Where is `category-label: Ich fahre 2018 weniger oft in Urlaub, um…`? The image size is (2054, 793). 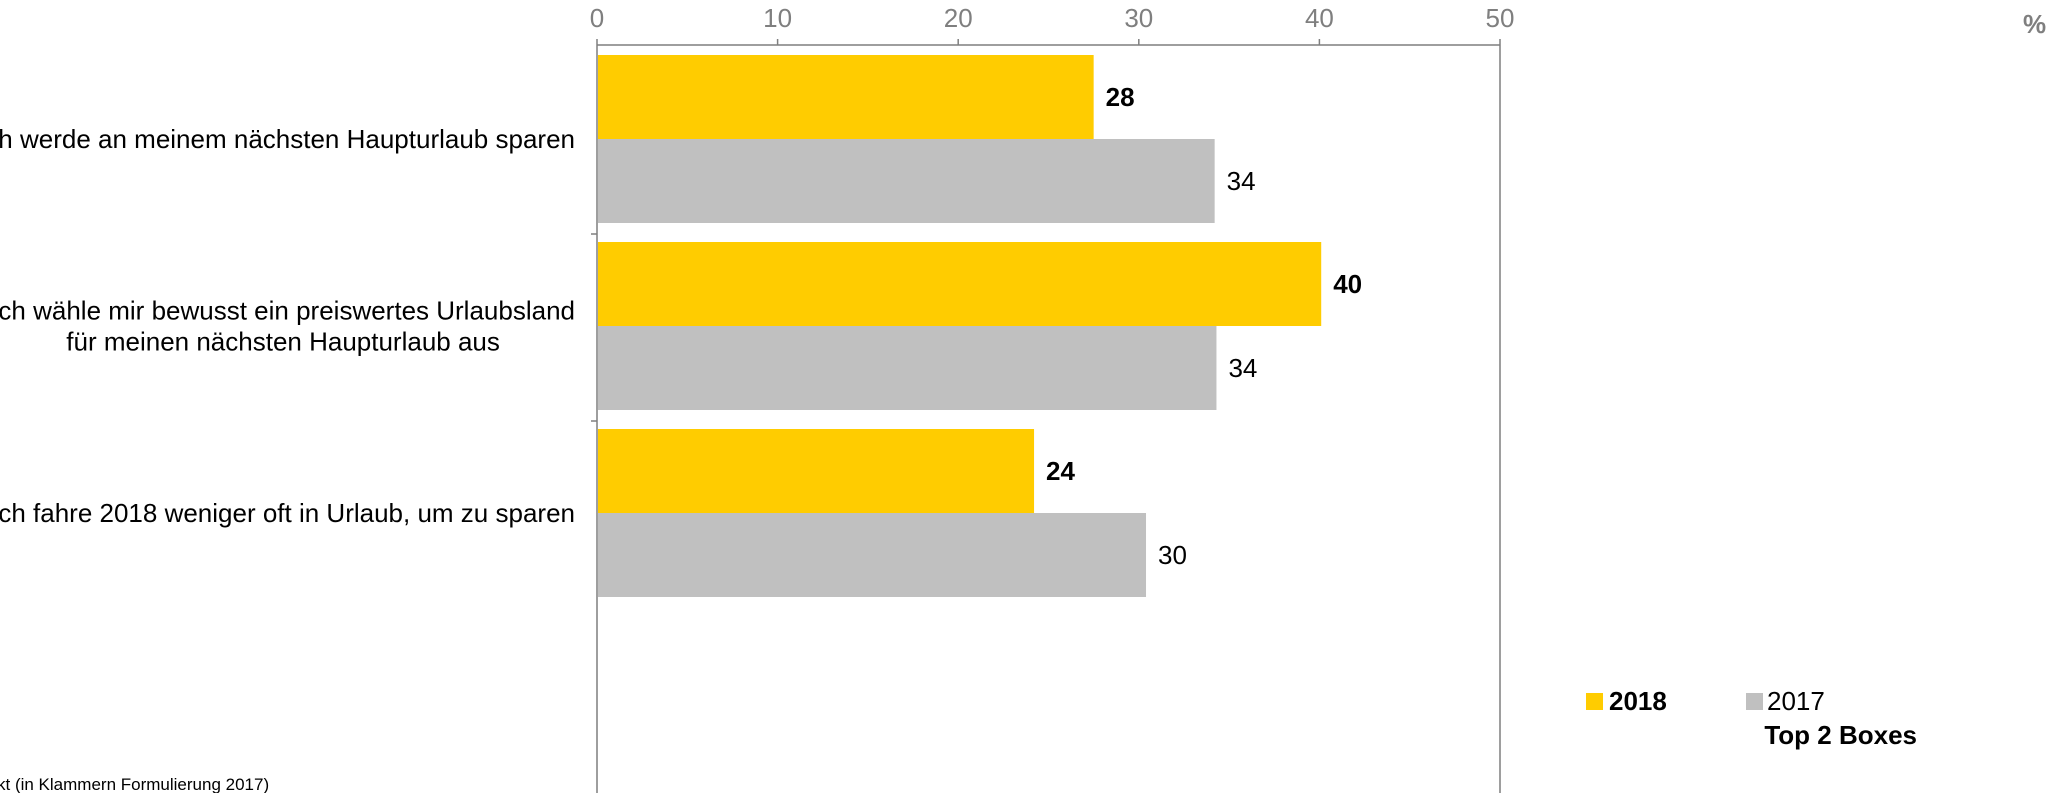
category-label: Ich fahre 2018 weniger oft in Urlaub, um… is located at coordinates (287, 513).